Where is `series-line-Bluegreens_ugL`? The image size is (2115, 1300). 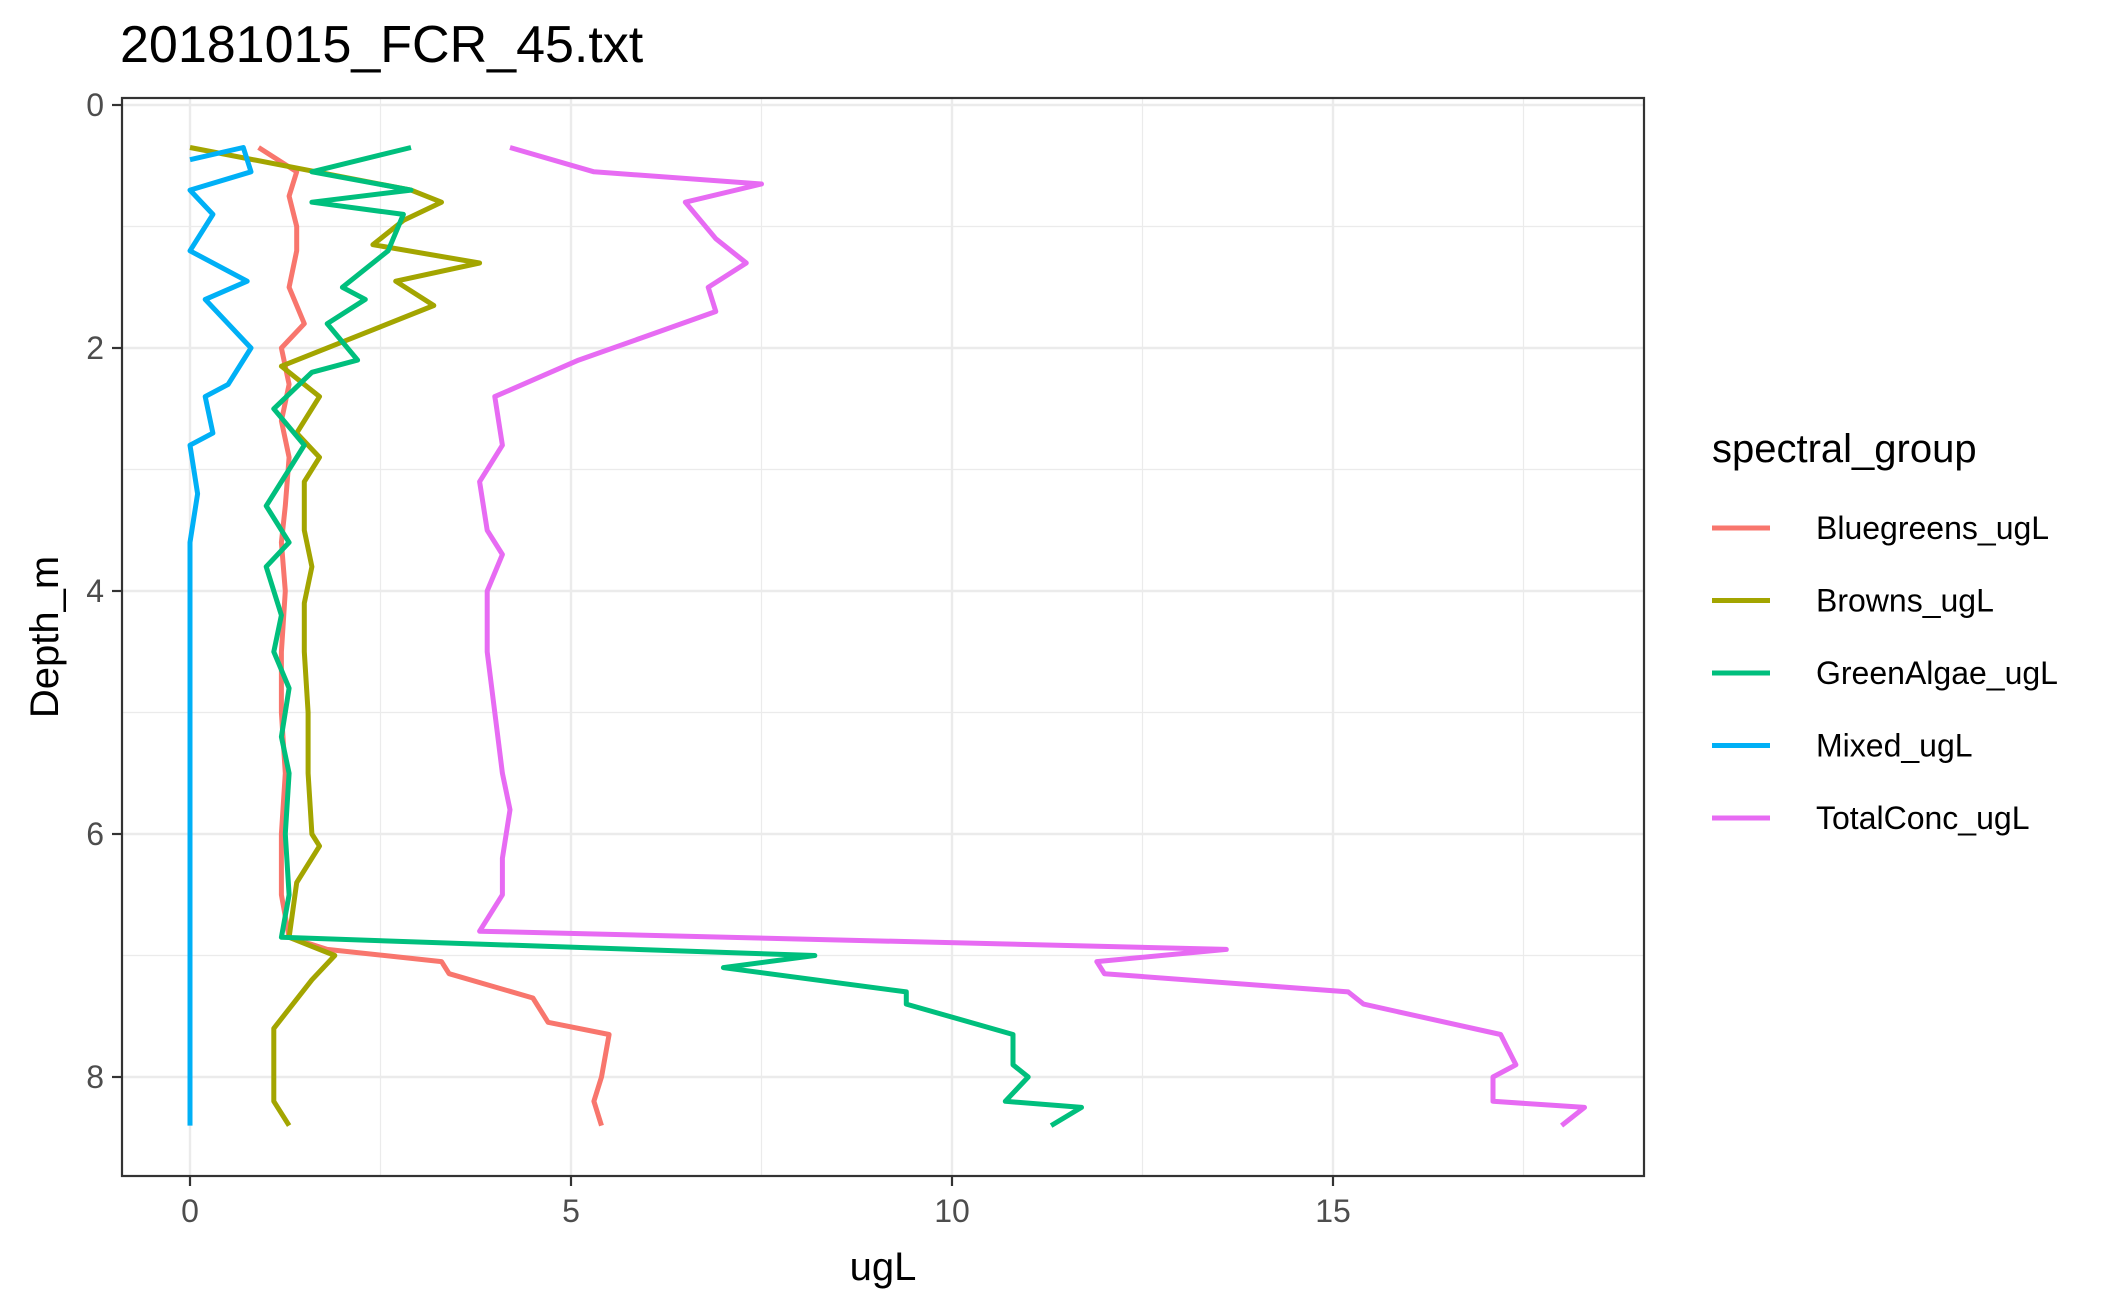 series-line-Bluegreens_ugL is located at coordinates (434, 636).